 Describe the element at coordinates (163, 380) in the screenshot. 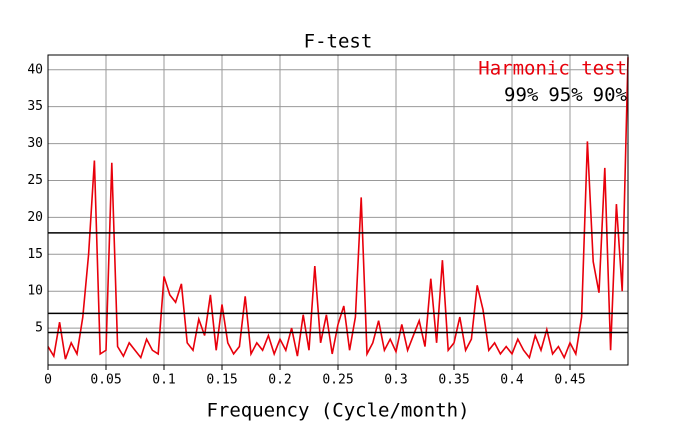

I see `x-tick-label: 0.1` at that location.